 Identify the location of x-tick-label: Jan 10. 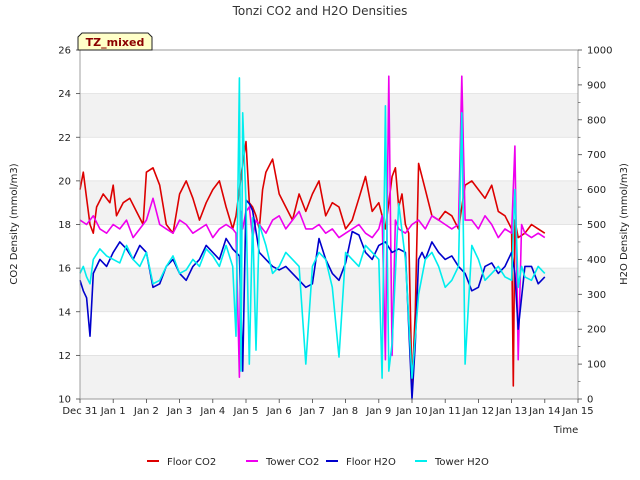
(411, 411).